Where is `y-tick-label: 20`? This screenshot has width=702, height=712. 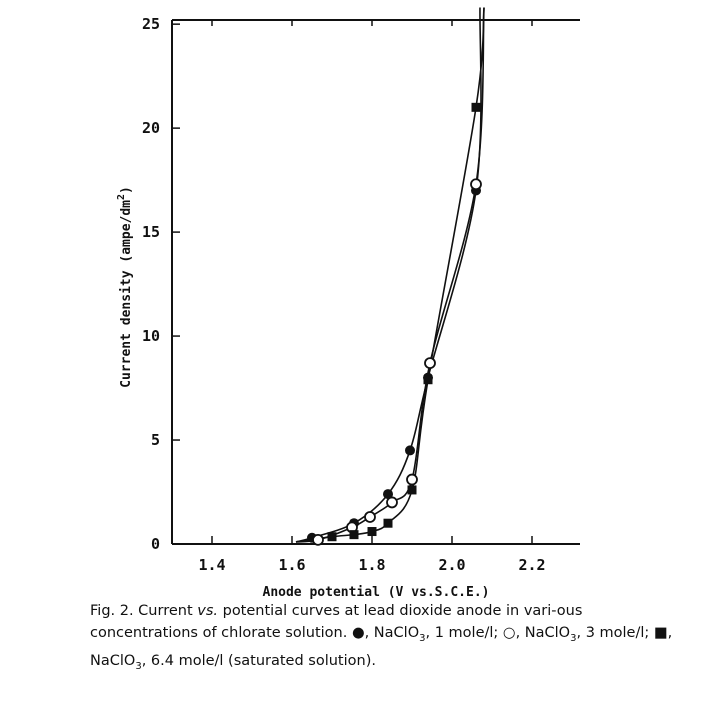 y-tick-label: 20 is located at coordinates (151, 128).